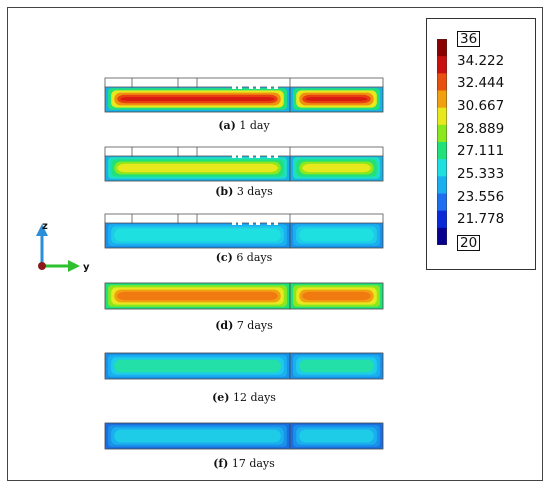 The image size is (550, 490). Describe the element at coordinates (74, 266) in the screenshot. I see `y-axis-arrowhead` at that location.